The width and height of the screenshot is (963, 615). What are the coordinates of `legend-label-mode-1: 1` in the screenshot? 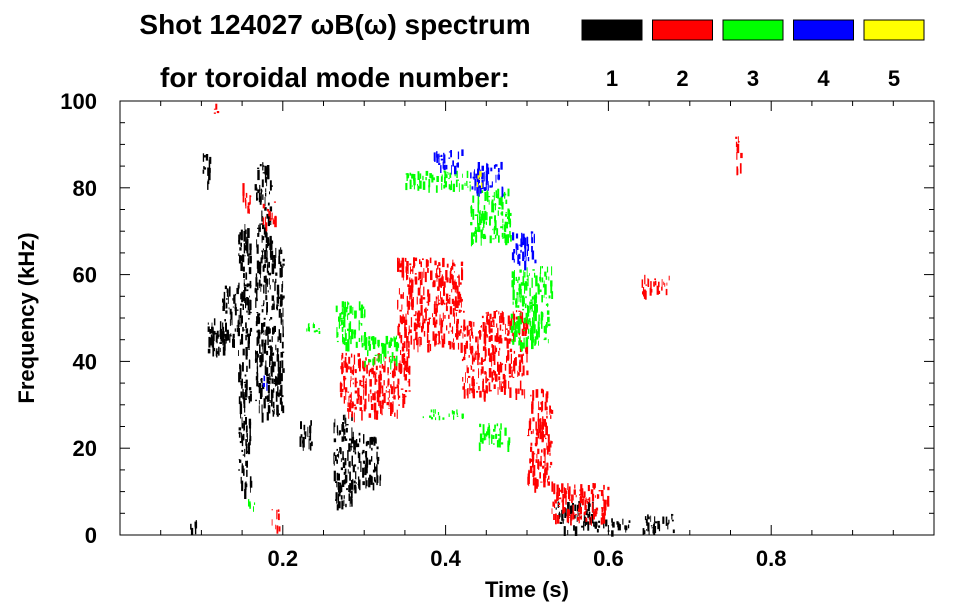 It's located at (612, 78).